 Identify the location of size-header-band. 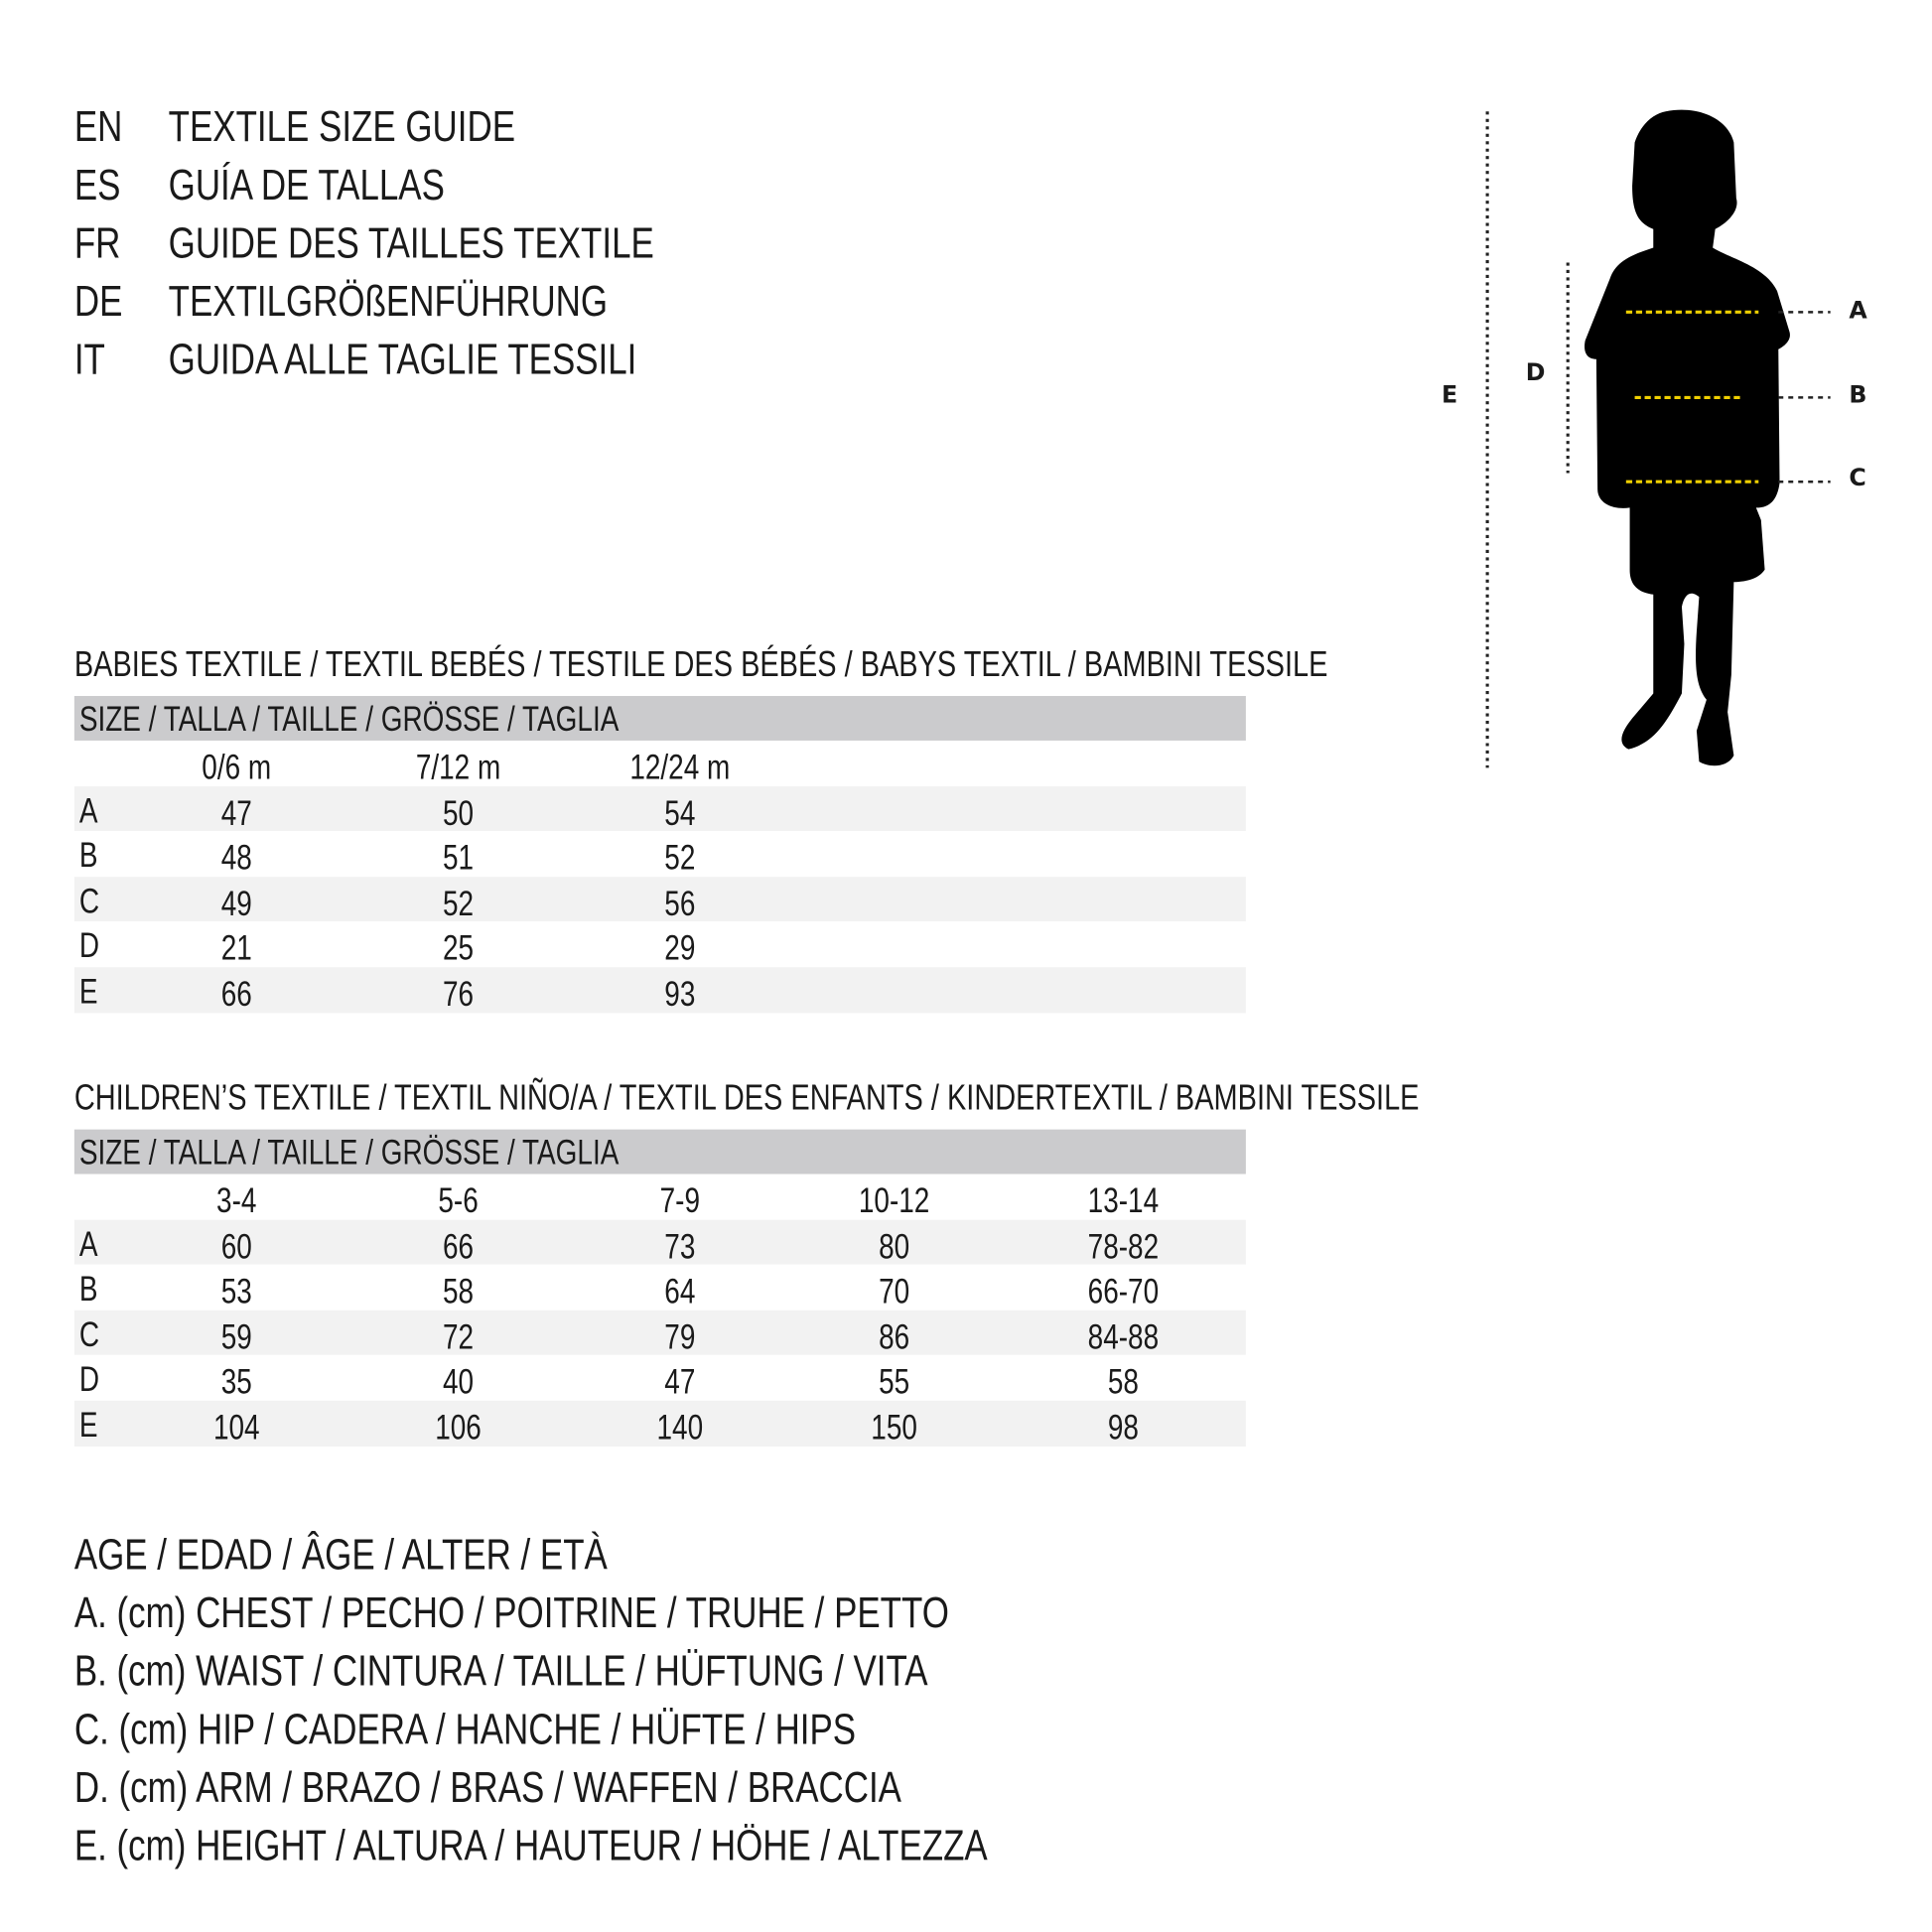
(659, 719).